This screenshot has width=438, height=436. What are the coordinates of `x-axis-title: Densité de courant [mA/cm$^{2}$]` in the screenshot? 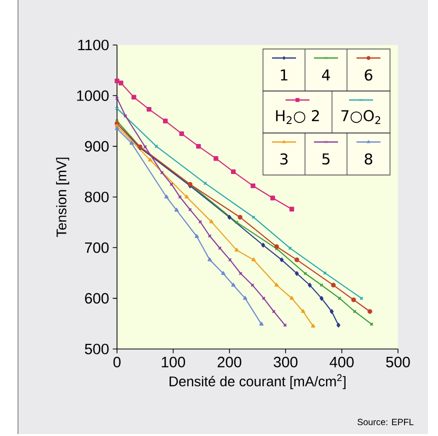 It's located at (258, 382).